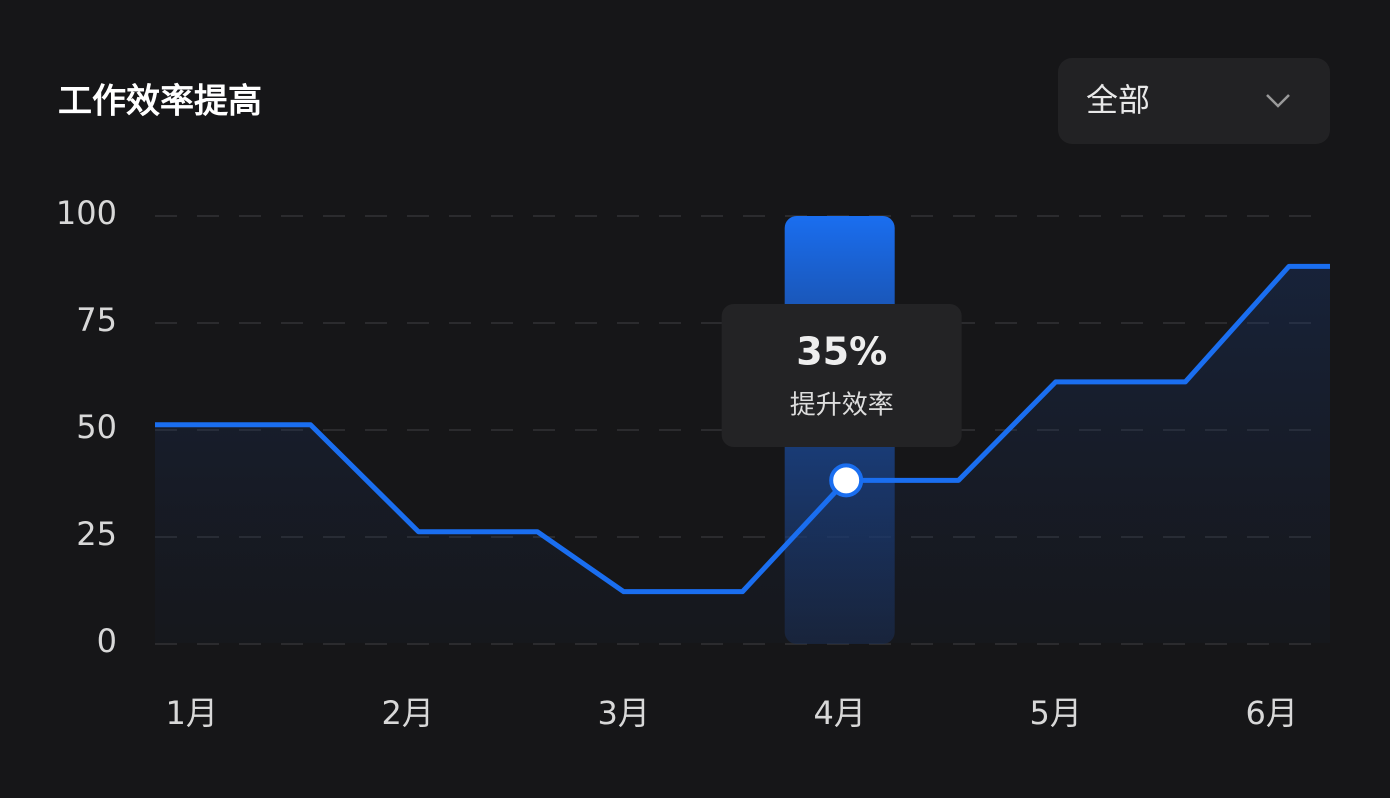  Describe the element at coordinates (1271, 713) in the screenshot. I see `x-tick-label: 6月` at that location.